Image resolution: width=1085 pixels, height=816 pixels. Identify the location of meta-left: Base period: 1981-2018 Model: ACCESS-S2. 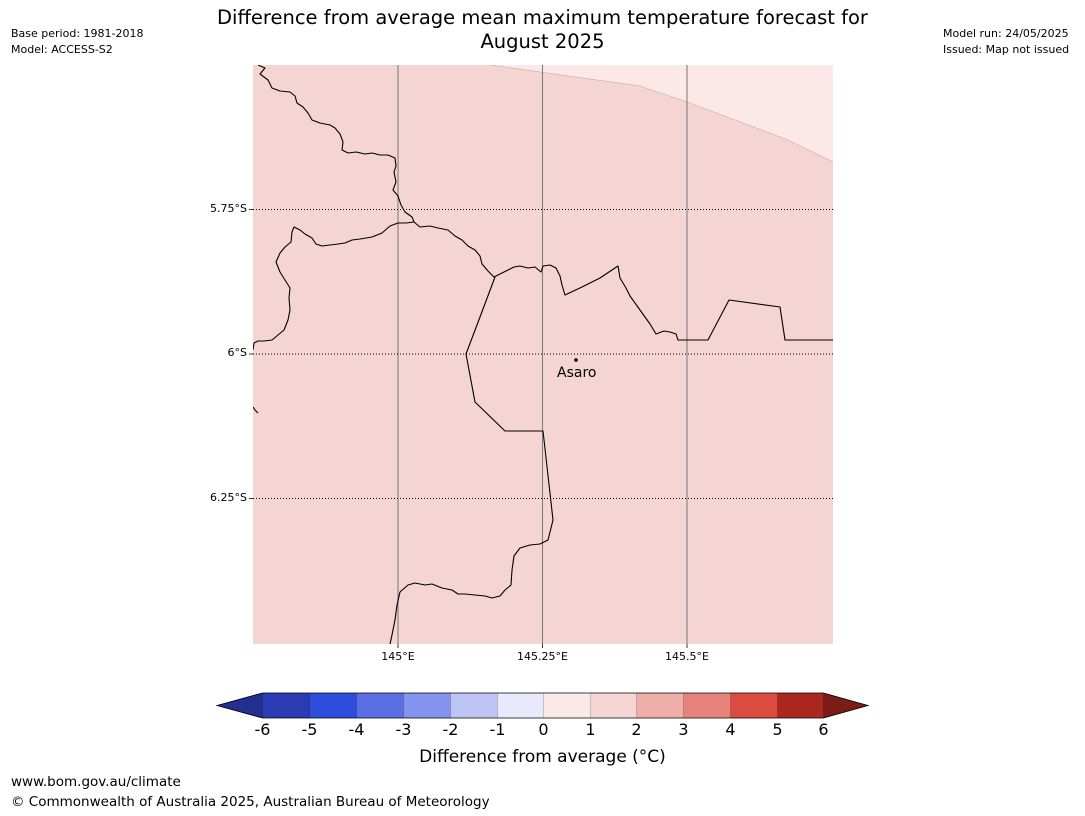
(77, 42).